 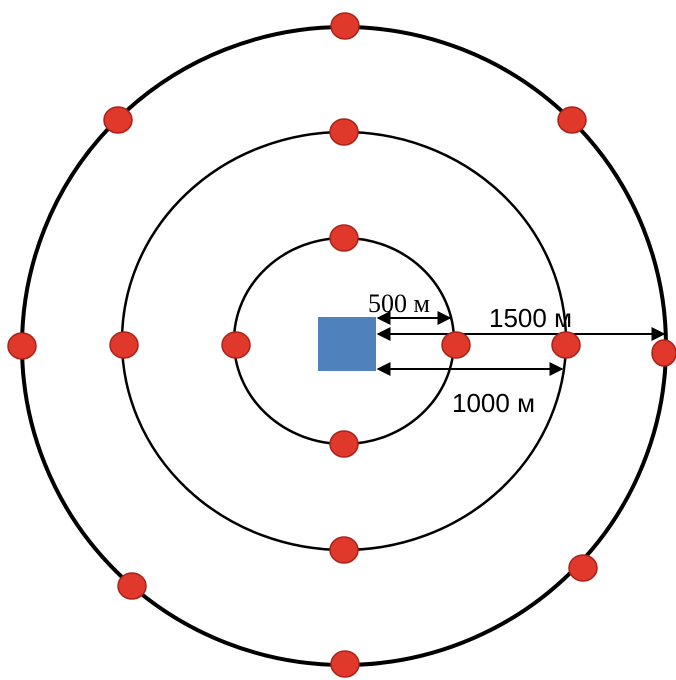 What do you see at coordinates (124, 345) in the screenshot?
I see `point-middle-left` at bounding box center [124, 345].